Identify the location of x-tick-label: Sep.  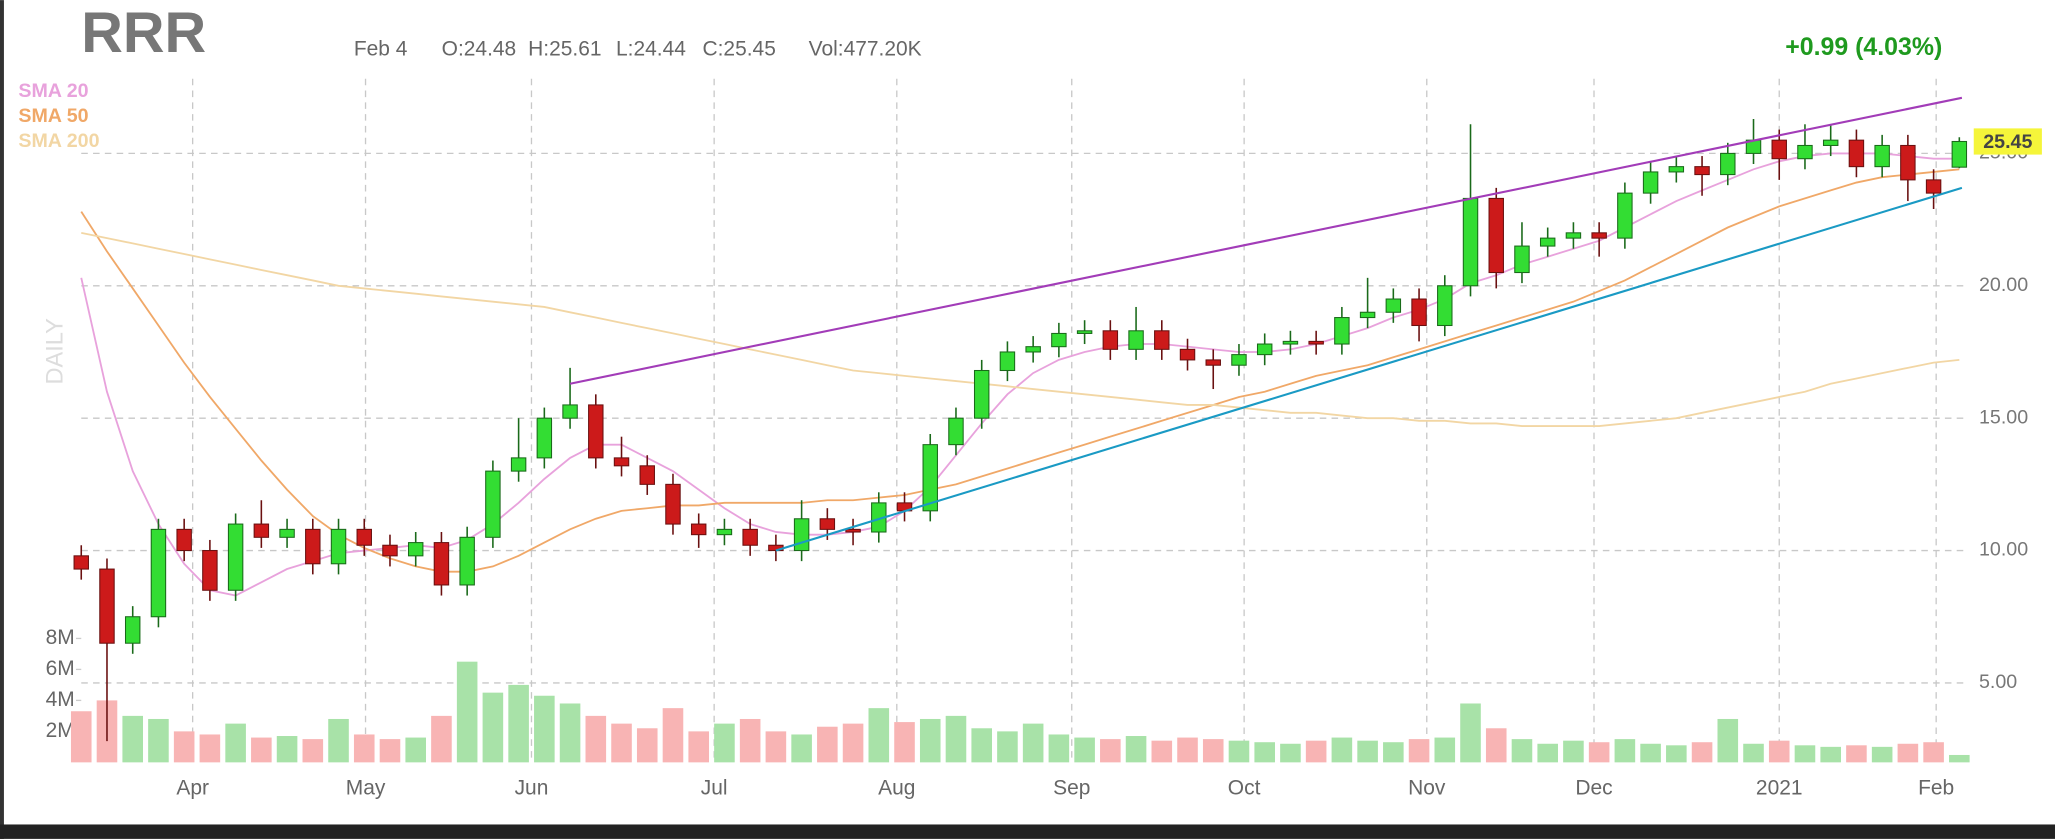
(1071, 788).